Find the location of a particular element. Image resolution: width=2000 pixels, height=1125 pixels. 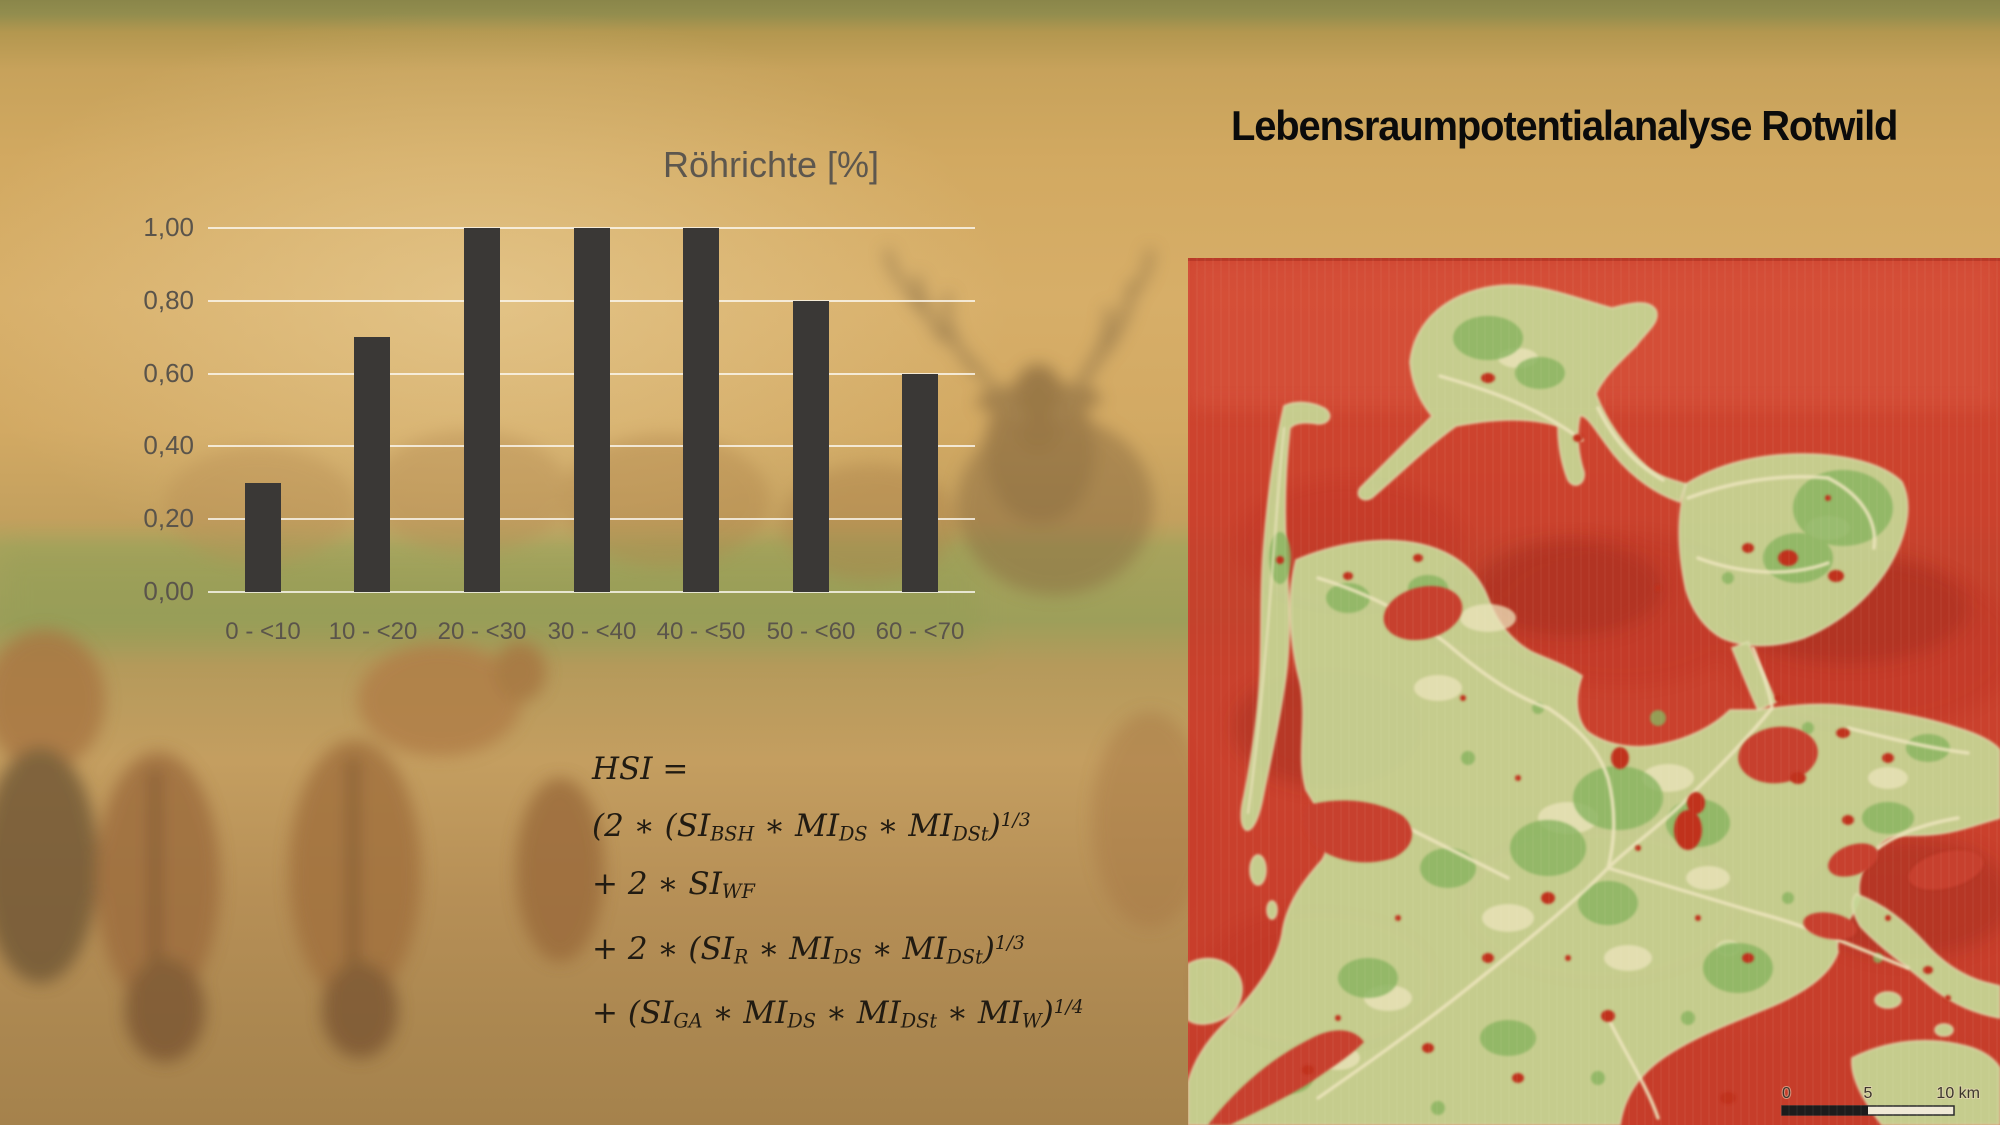

bar-10 - <20 is located at coordinates (372, 464).